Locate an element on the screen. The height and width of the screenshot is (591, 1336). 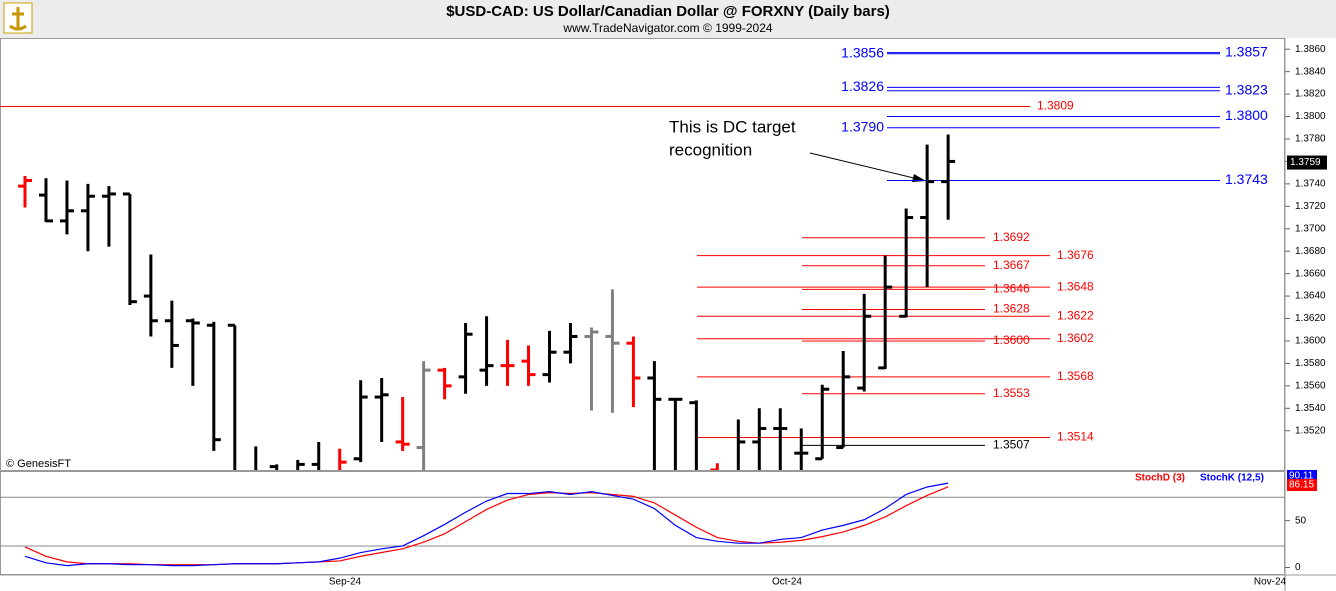
y-tick-label: 1.3820 is located at coordinates (1310, 94).